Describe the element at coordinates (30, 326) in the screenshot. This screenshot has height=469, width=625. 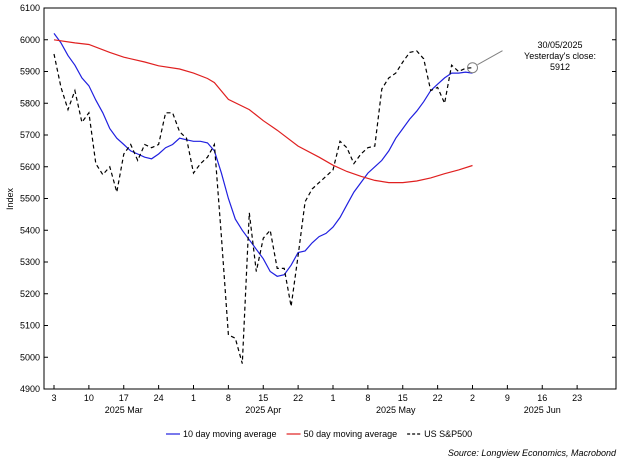
I see `y-tick-label: 5100` at that location.